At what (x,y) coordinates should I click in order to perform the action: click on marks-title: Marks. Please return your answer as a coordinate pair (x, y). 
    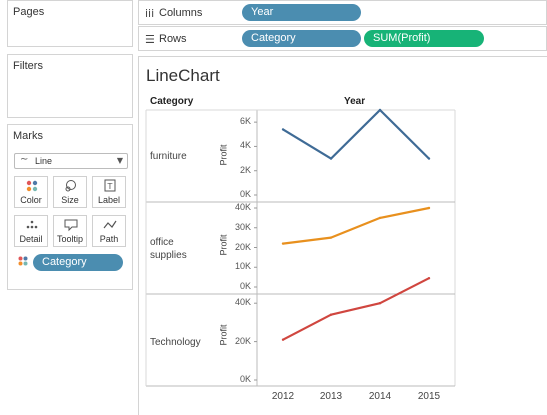
    Looking at the image, I should click on (28, 136).